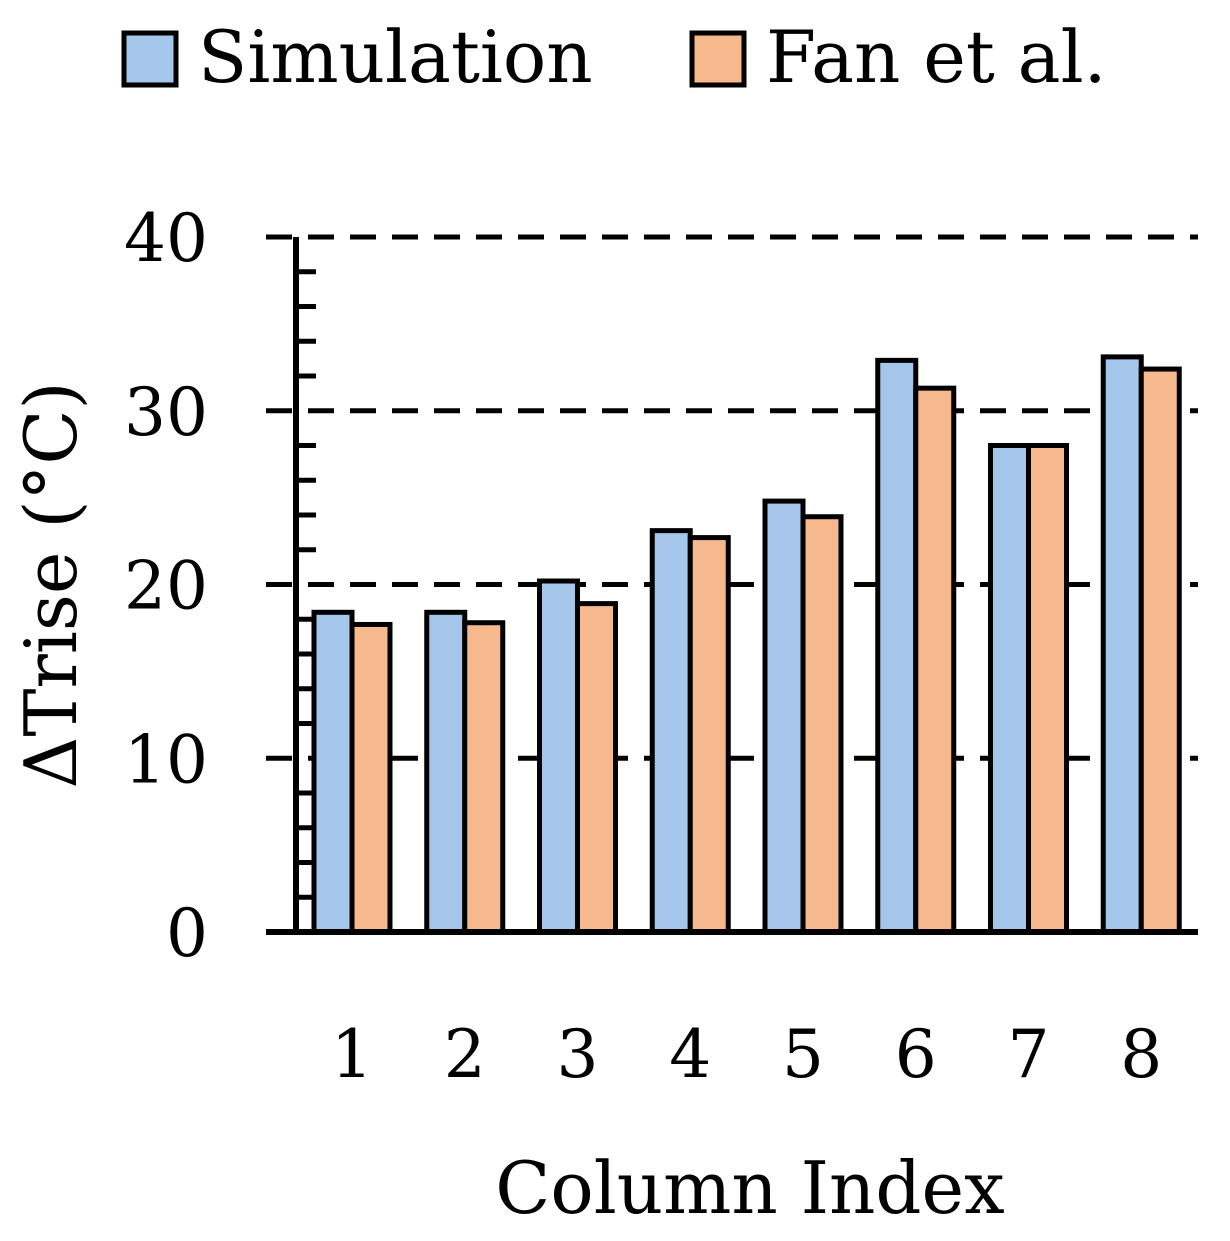 Image resolution: width=1230 pixels, height=1241 pixels. What do you see at coordinates (718, 59) in the screenshot?
I see `legend-swatch-fan-et-al` at bounding box center [718, 59].